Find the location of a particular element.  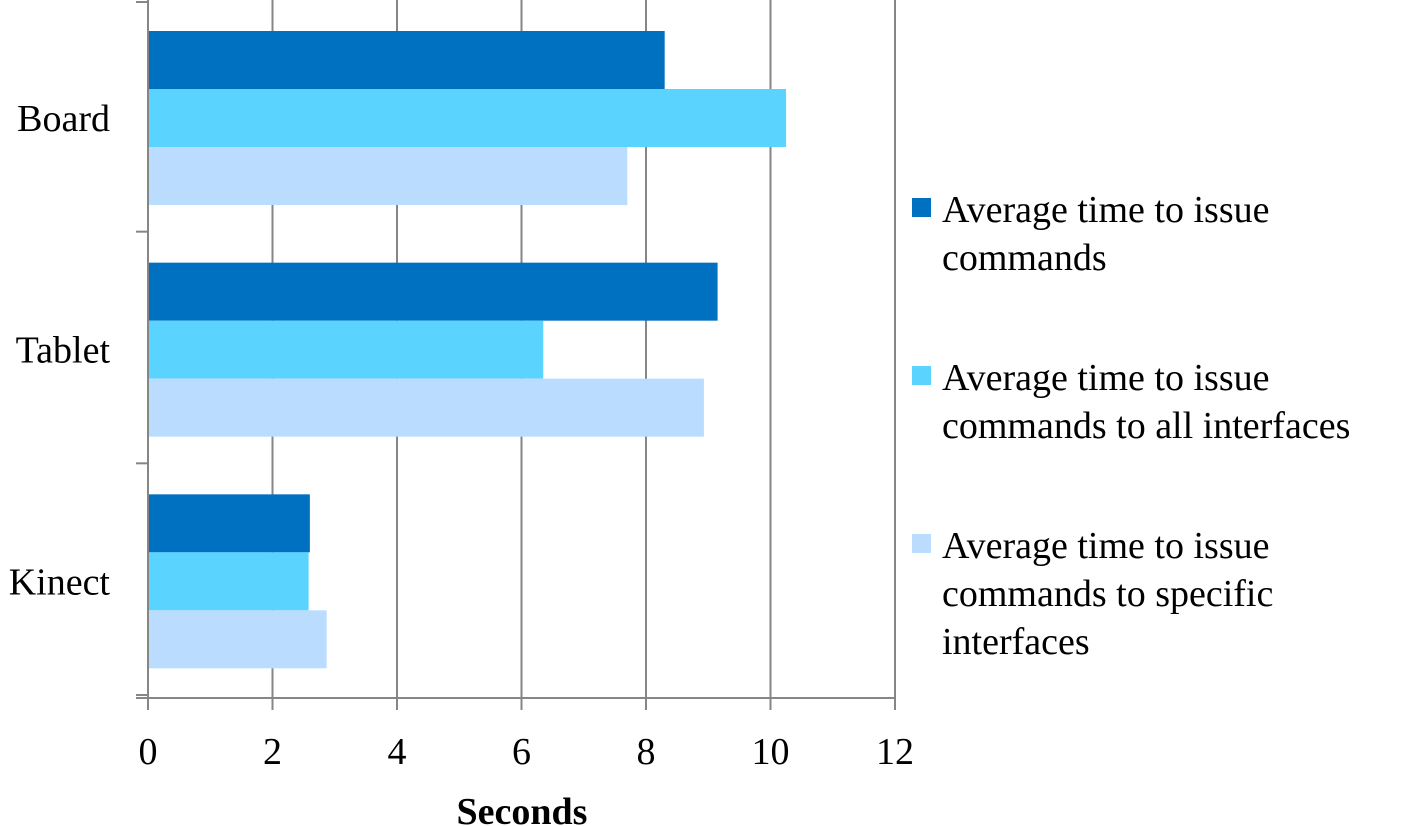

x-axis-title: Seconds is located at coordinates (522, 808).